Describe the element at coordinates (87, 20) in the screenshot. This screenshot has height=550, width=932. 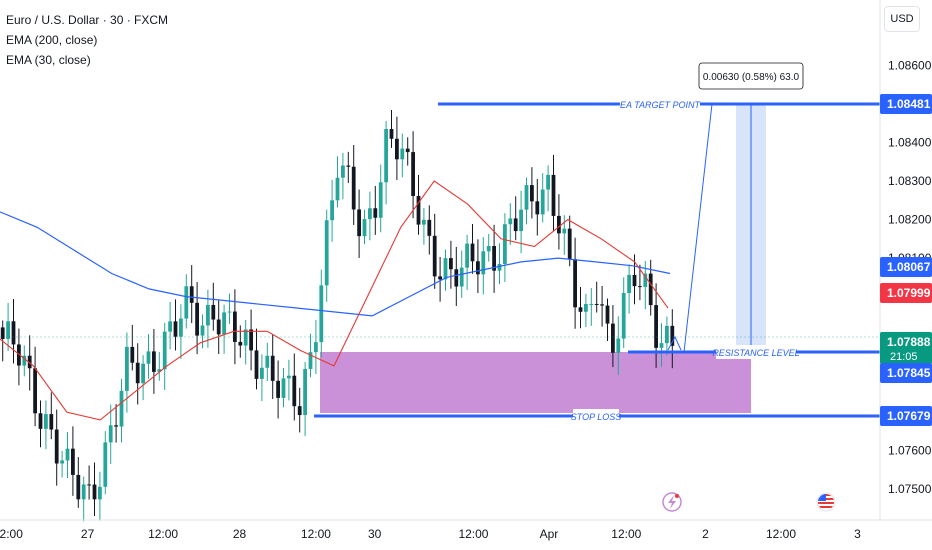
I see `symbol-title: Euro / U.S. Dollar · 30 · FXCM` at that location.